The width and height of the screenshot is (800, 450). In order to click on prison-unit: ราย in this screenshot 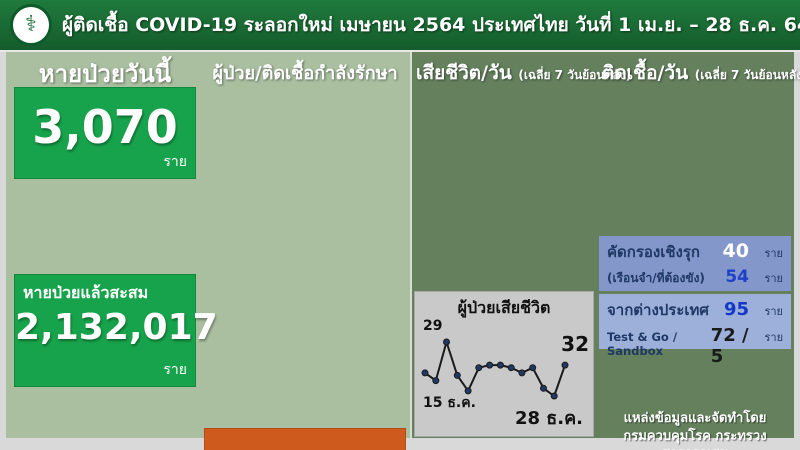, I will do `click(773, 278)`.